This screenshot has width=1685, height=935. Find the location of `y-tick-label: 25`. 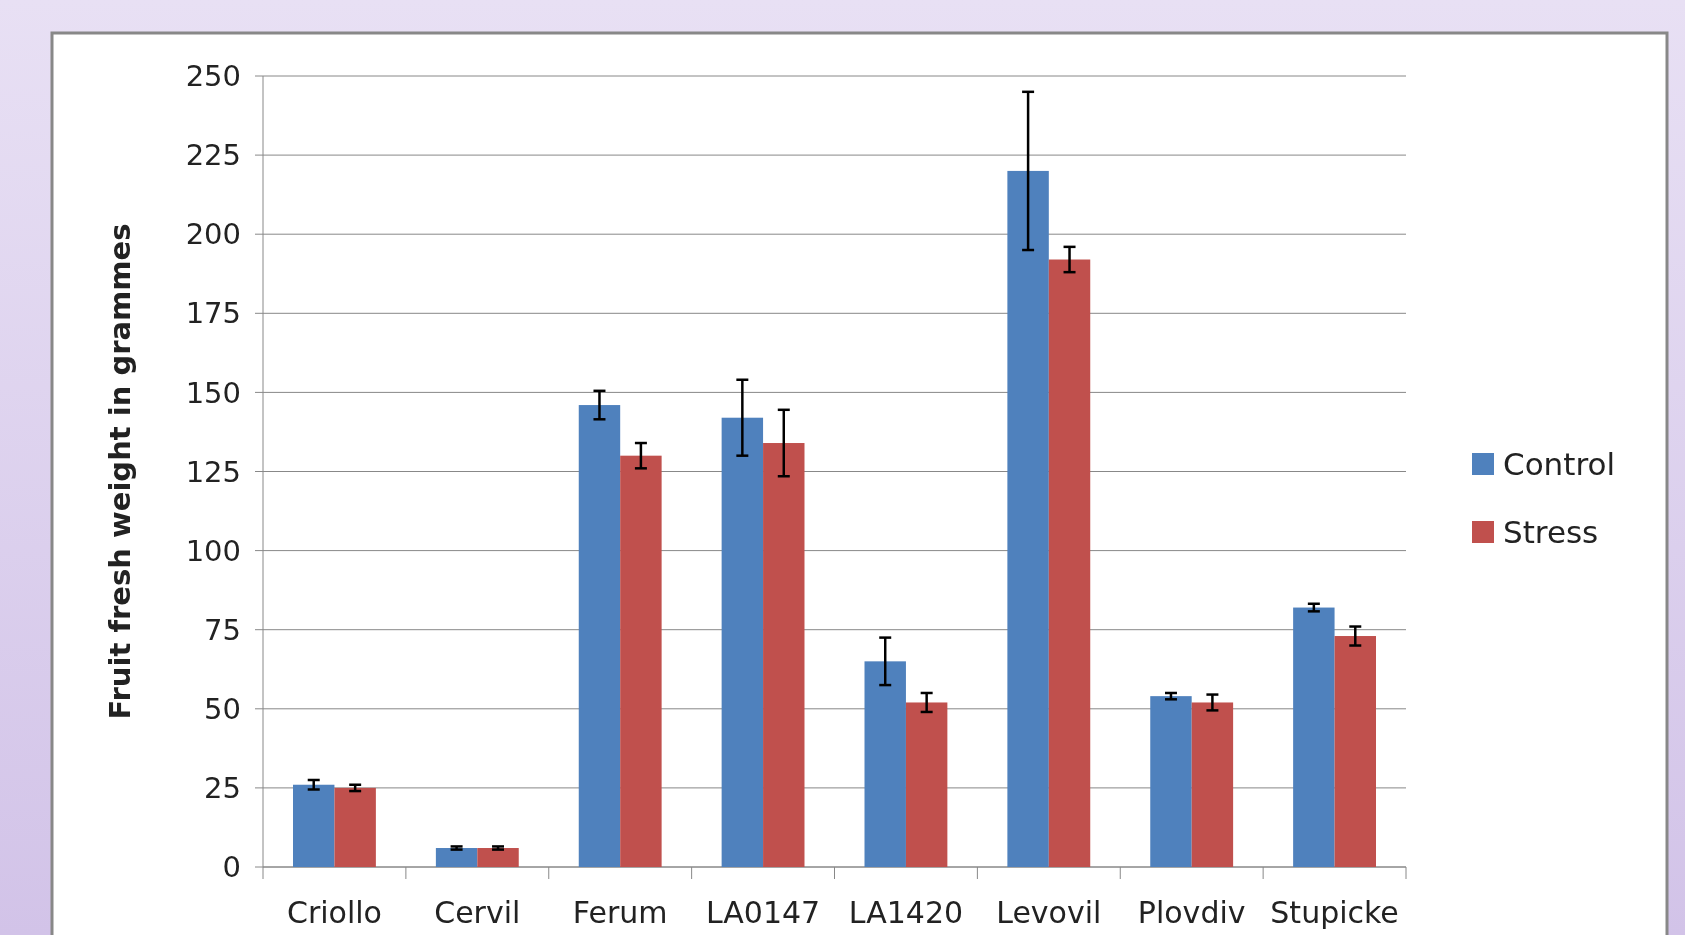

y-tick-label: 25 is located at coordinates (222, 788).